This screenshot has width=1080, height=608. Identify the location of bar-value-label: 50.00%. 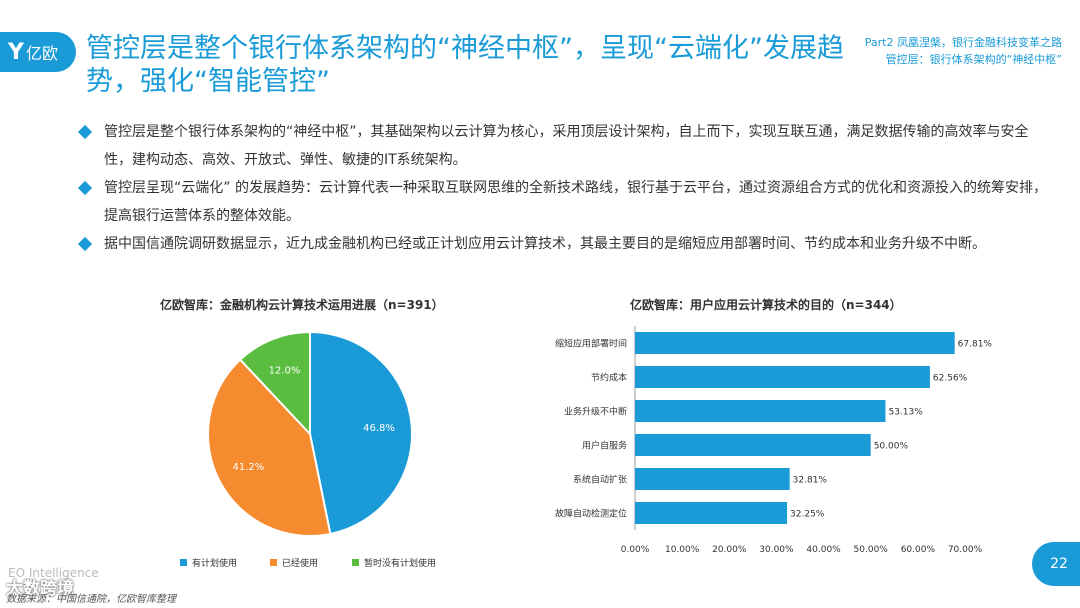
(891, 447).